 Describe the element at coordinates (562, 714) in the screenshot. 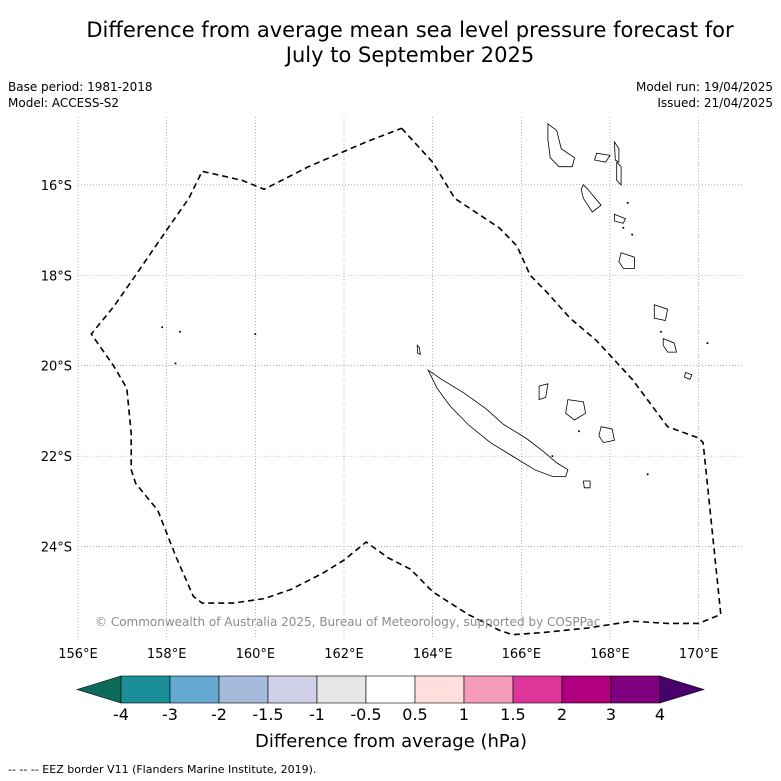

I see `colorbar-tick-label: 2` at that location.